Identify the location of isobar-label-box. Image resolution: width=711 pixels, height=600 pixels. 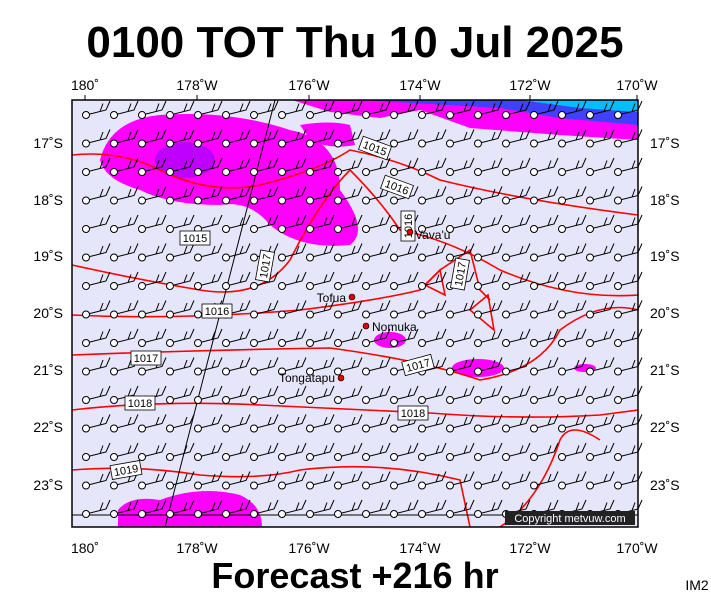
(460, 274).